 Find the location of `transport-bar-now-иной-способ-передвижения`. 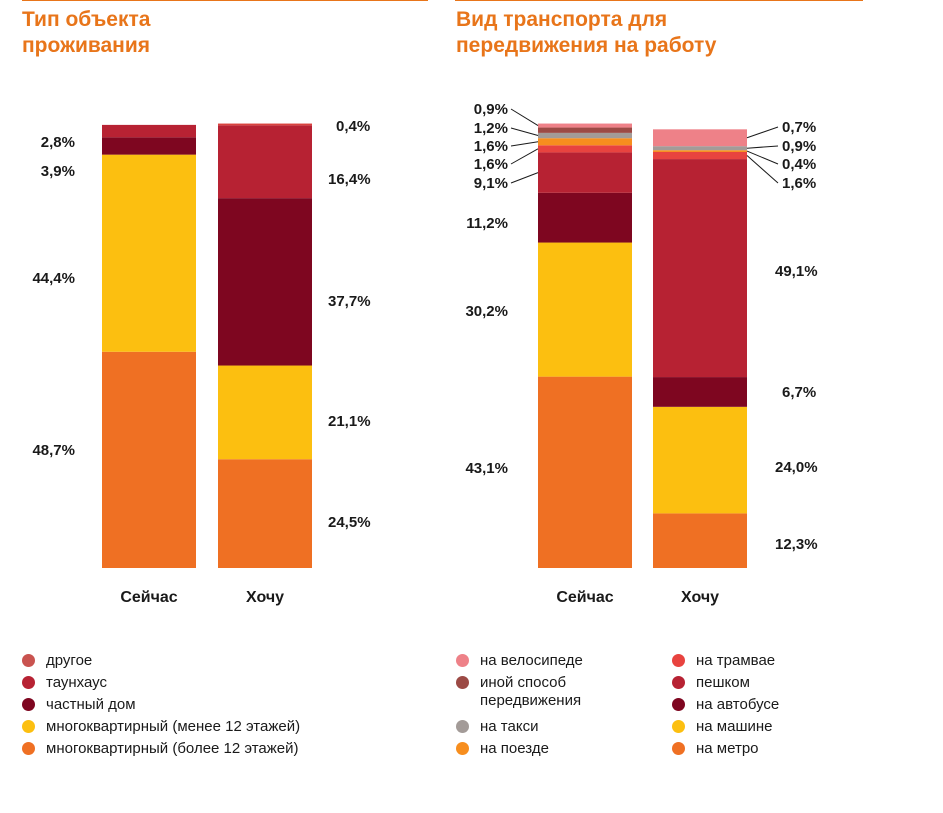

transport-bar-now-иной-способ-передвижения is located at coordinates (585, 130).